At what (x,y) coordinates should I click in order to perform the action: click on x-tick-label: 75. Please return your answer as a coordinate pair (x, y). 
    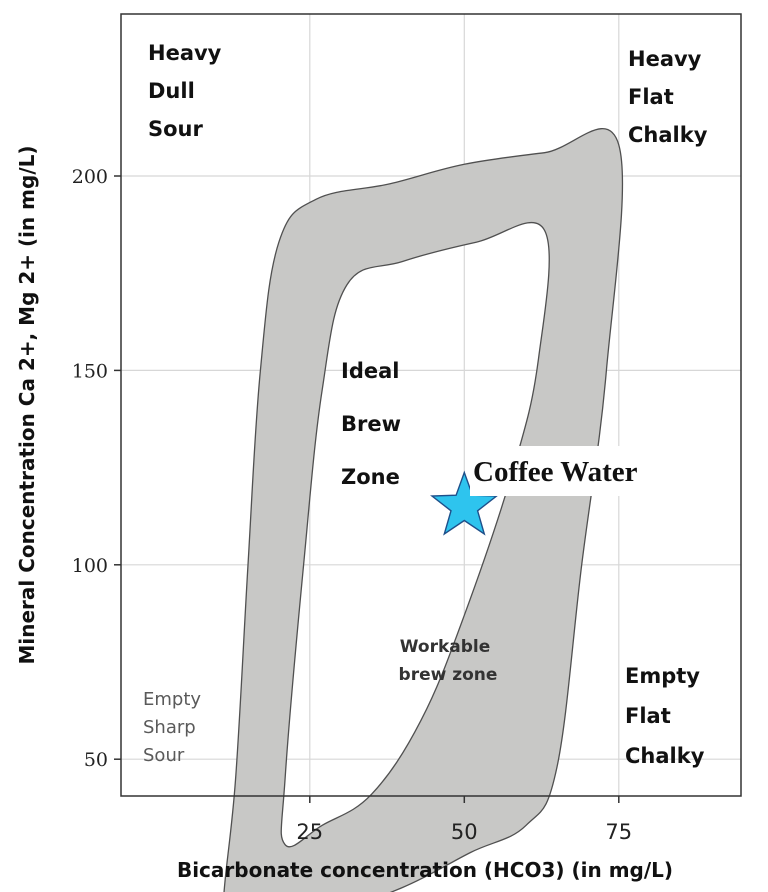
    Looking at the image, I should click on (618, 832).